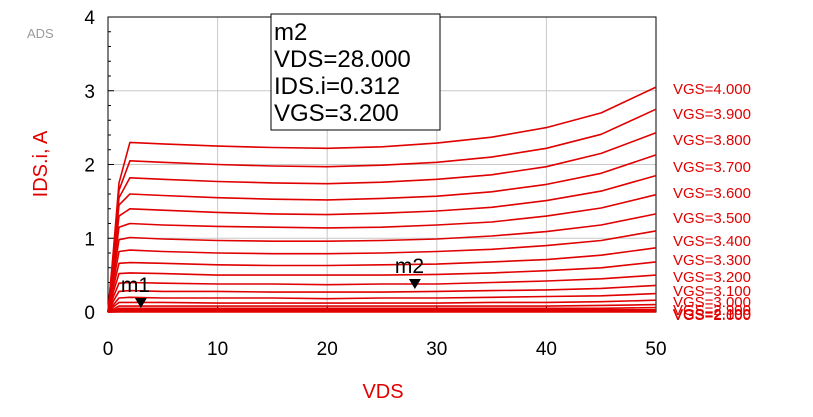  I want to click on y-axis-label: IDS.i, A, so click(41, 163).